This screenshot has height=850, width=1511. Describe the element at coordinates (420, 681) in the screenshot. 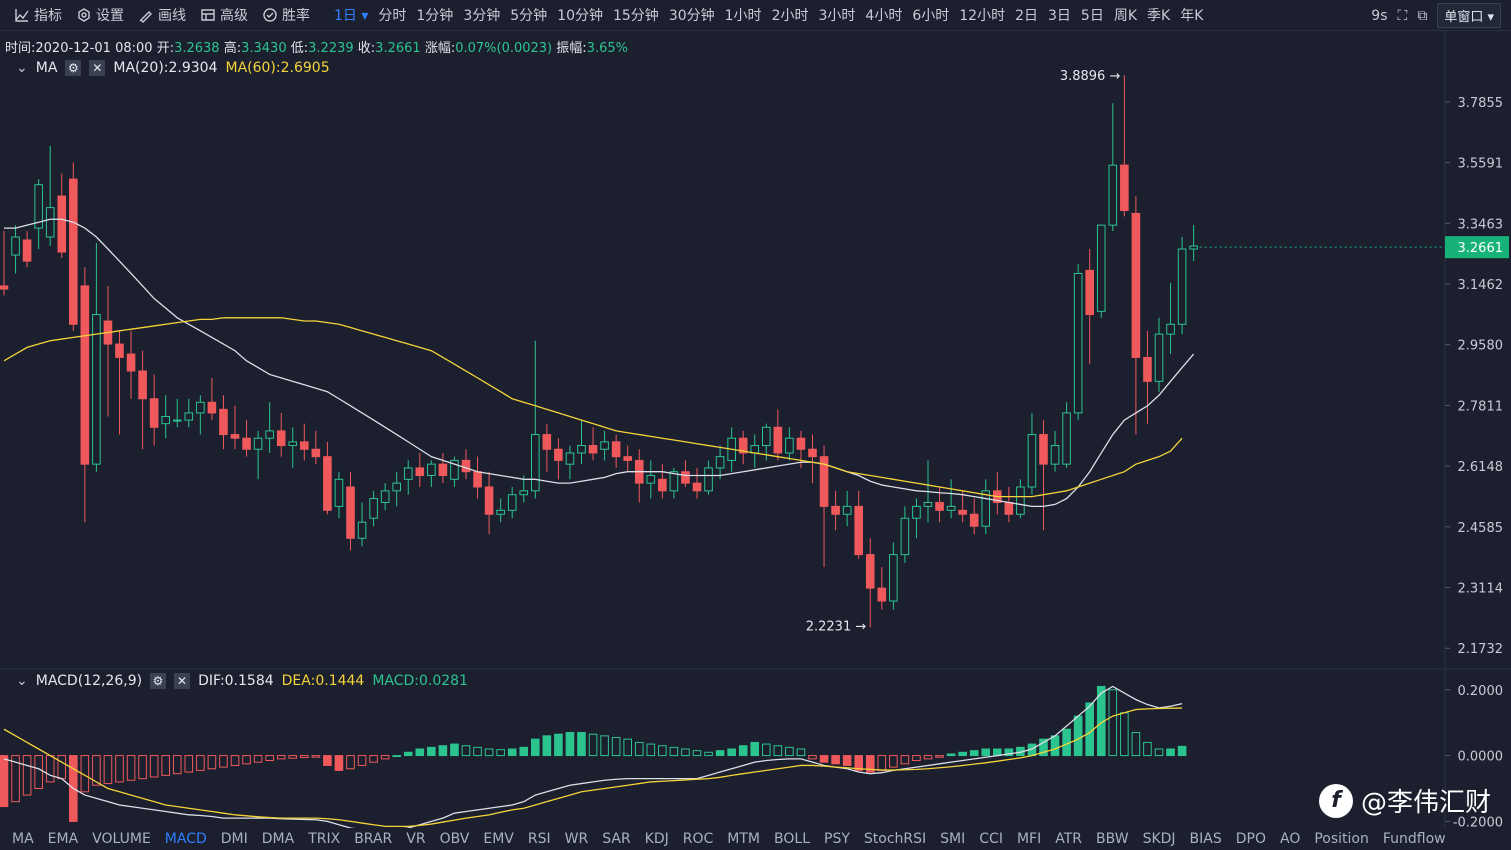

I see `macd-value: MACD:0.0281` at that location.